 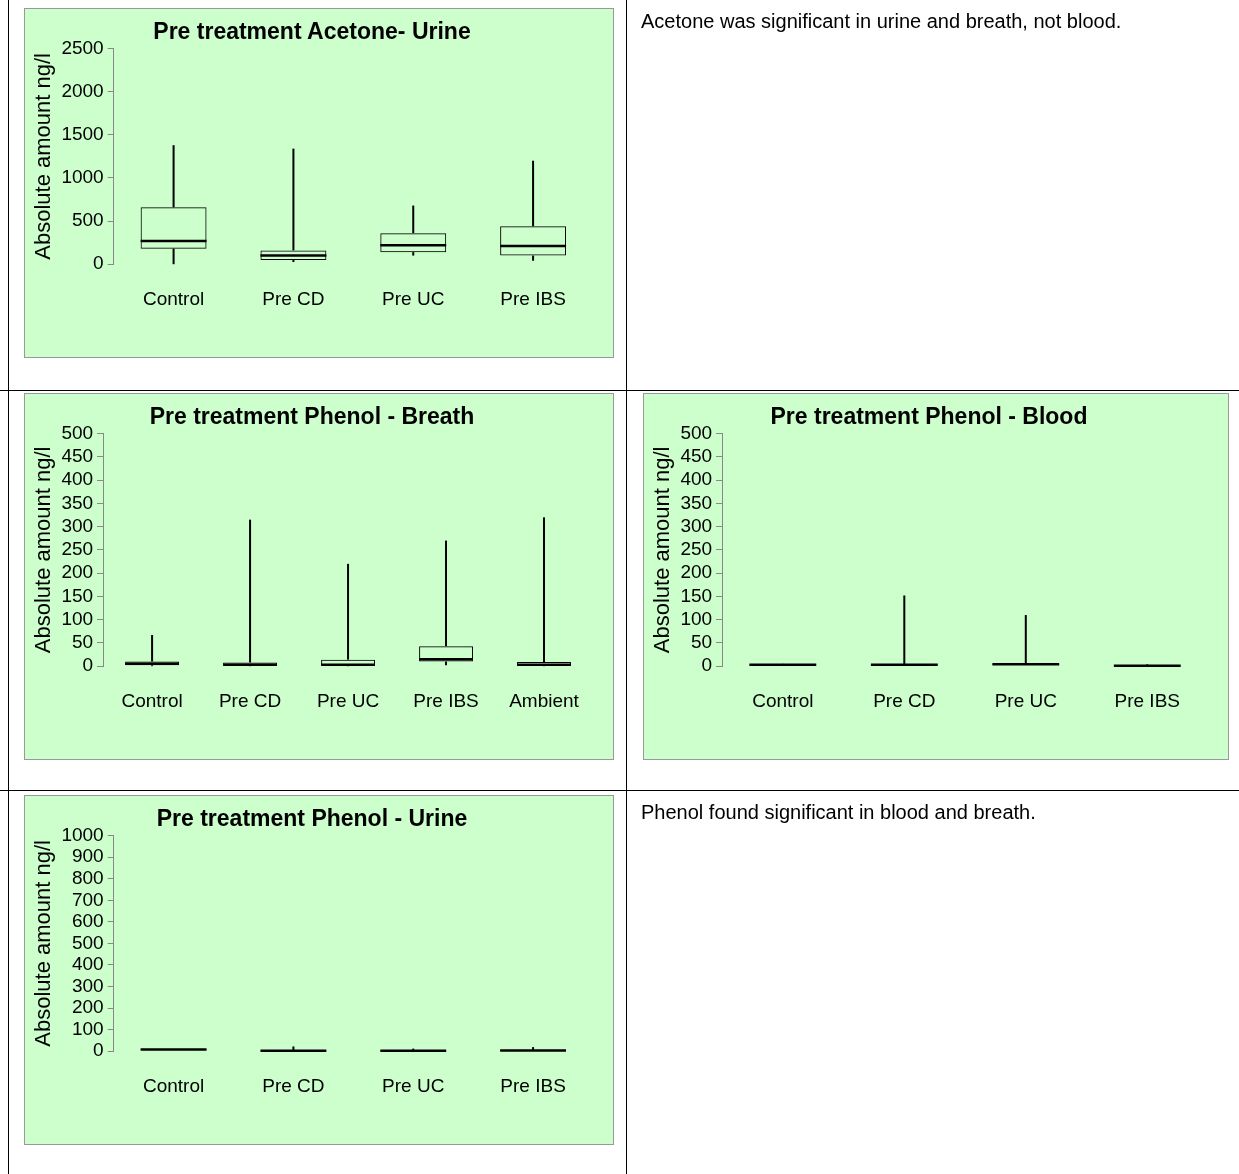 What do you see at coordinates (312, 416) in the screenshot?
I see `chart-title: Pre treatment Phenol - Breath` at bounding box center [312, 416].